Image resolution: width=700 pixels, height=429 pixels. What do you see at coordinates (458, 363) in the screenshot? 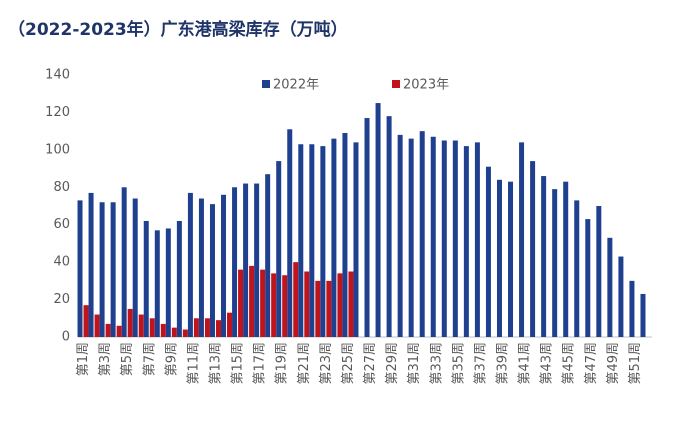
I see `x-tick-label: 第35周` at bounding box center [458, 363].